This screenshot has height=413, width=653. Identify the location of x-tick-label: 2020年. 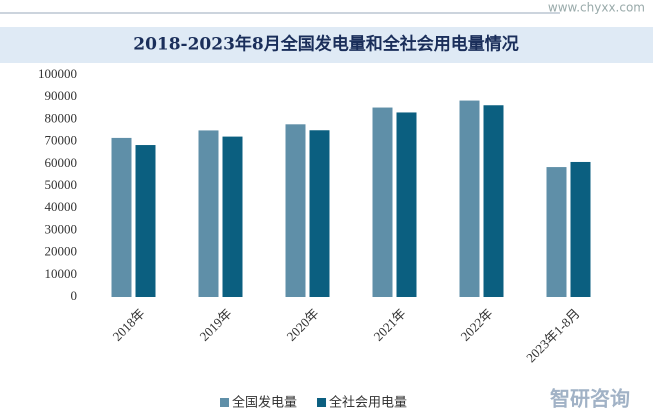
(303, 325).